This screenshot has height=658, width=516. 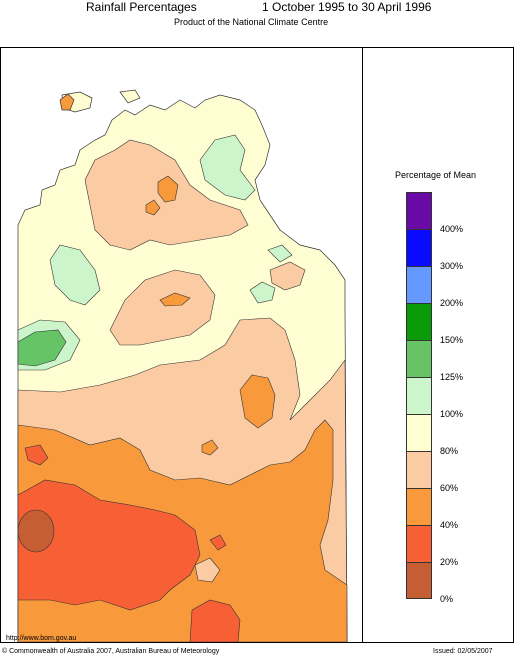 I want to click on zone-20-40-spot, so click(x=218, y=542).